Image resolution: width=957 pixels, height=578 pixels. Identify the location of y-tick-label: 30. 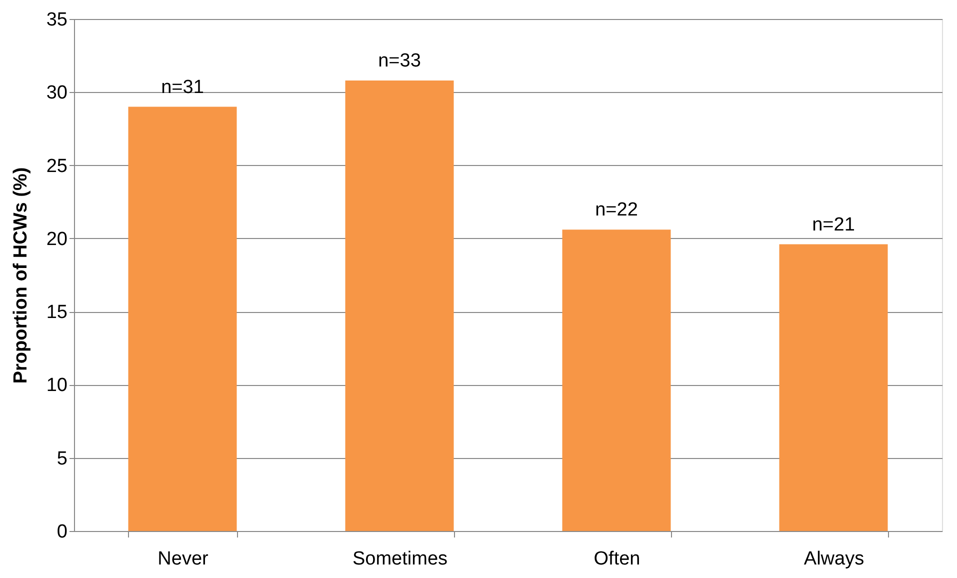
(57, 93).